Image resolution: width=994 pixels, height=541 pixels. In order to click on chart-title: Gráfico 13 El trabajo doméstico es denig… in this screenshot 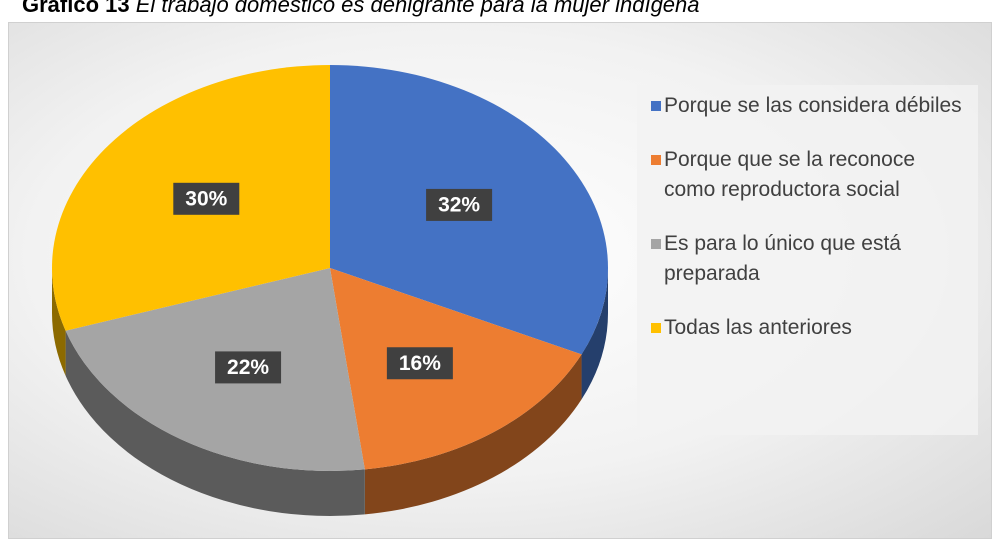, I will do `click(361, 9)`.